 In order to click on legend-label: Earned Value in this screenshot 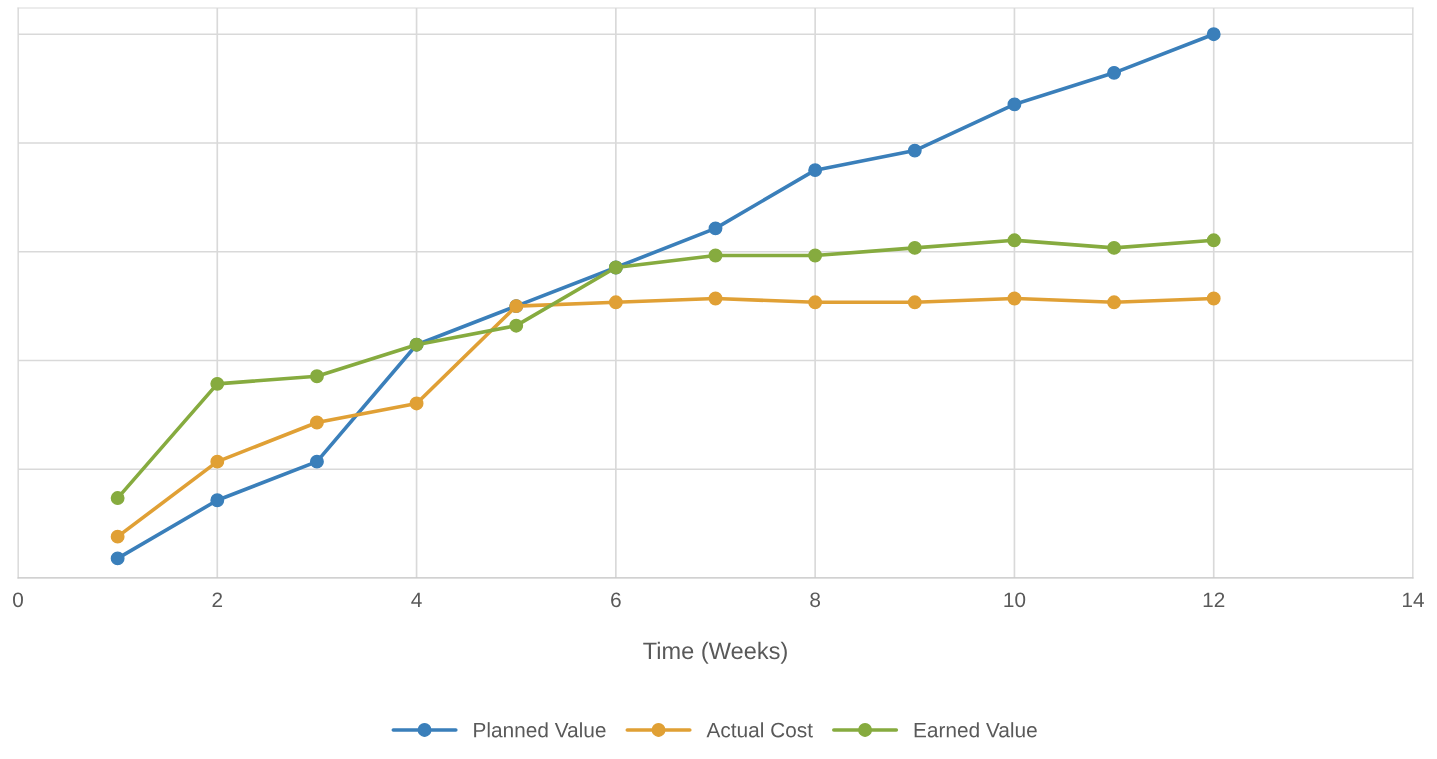, I will do `click(975, 730)`.